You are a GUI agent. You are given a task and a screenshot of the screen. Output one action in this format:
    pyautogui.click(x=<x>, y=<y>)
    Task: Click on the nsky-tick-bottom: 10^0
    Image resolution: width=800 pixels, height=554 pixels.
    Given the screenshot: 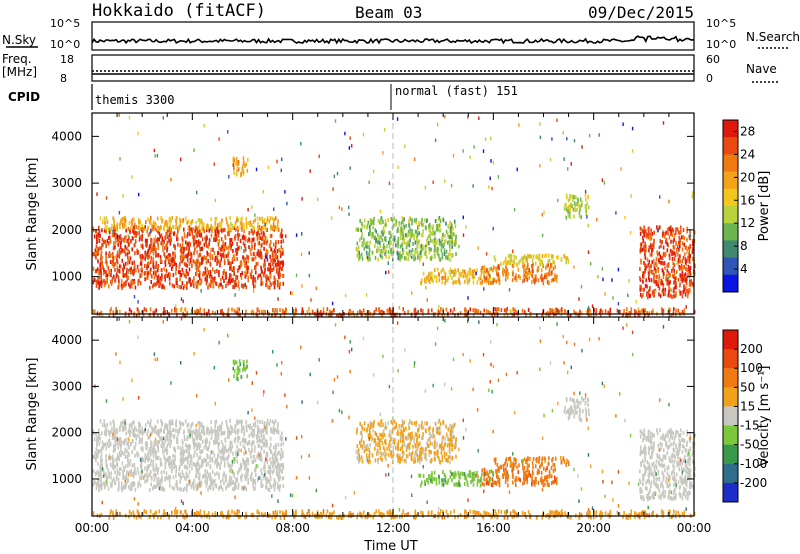 What is the action you would take?
    pyautogui.click(x=65, y=44)
    